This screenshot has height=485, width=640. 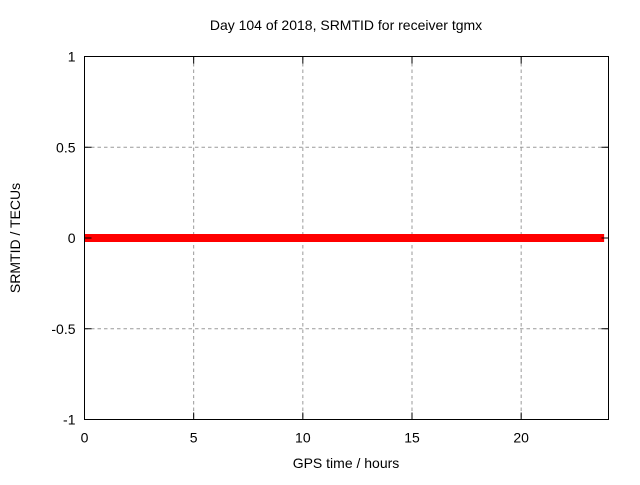 What do you see at coordinates (521, 438) in the screenshot?
I see `x-tick-label: 20` at bounding box center [521, 438].